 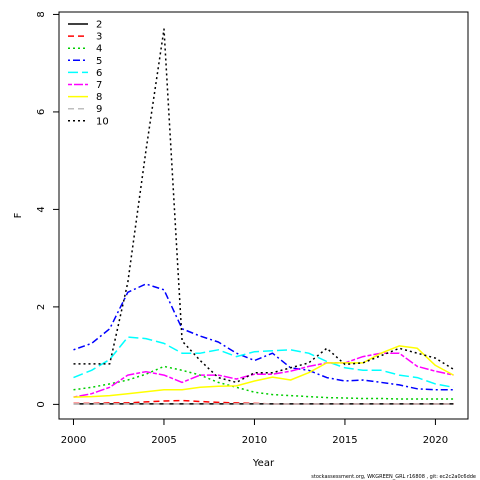 What do you see at coordinates (99, 25) in the screenshot?
I see `legend-label-2: 2` at bounding box center [99, 25].